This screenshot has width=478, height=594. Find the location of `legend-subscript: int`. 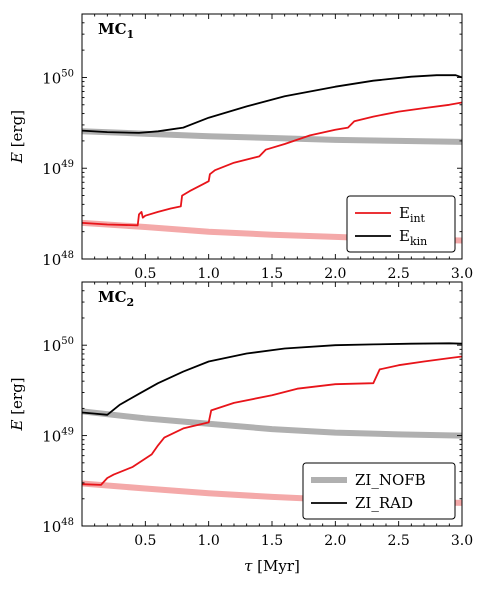

legend-subscript: int is located at coordinates (418, 218).